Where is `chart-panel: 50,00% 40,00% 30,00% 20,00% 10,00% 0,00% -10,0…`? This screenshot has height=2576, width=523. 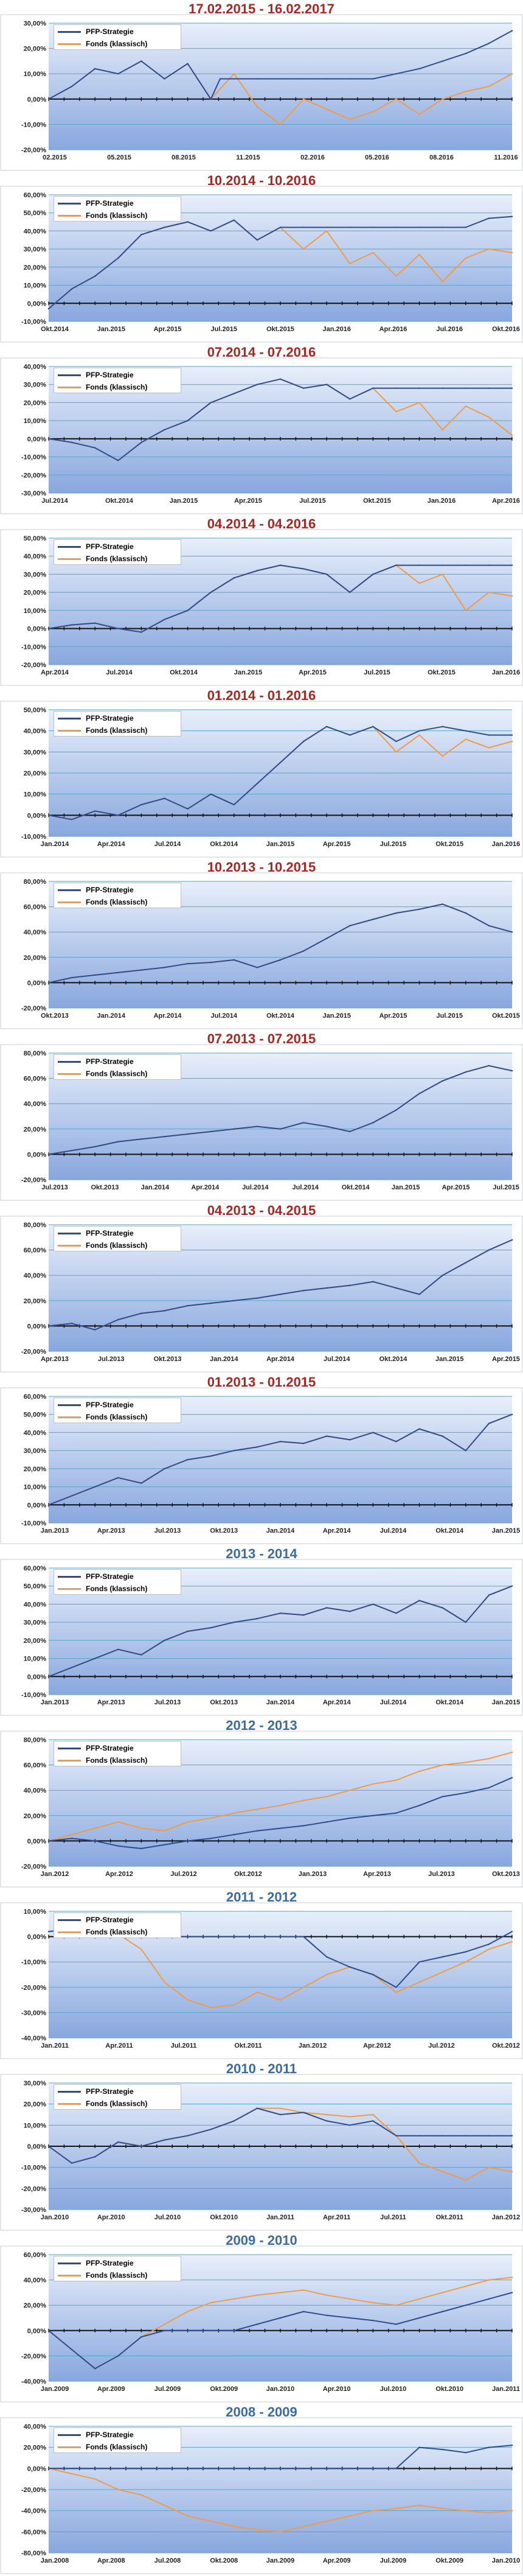 chart-panel: 50,00% 40,00% 30,00% 20,00% 10,00% 0,00% -10,0… is located at coordinates (261, 601).